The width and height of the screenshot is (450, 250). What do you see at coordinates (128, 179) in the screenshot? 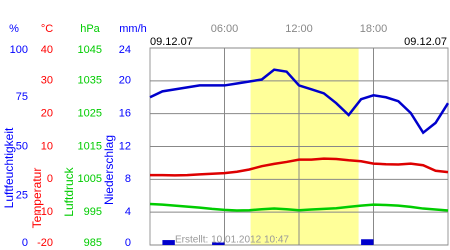
I see `y-tick-label: 8` at bounding box center [128, 179].